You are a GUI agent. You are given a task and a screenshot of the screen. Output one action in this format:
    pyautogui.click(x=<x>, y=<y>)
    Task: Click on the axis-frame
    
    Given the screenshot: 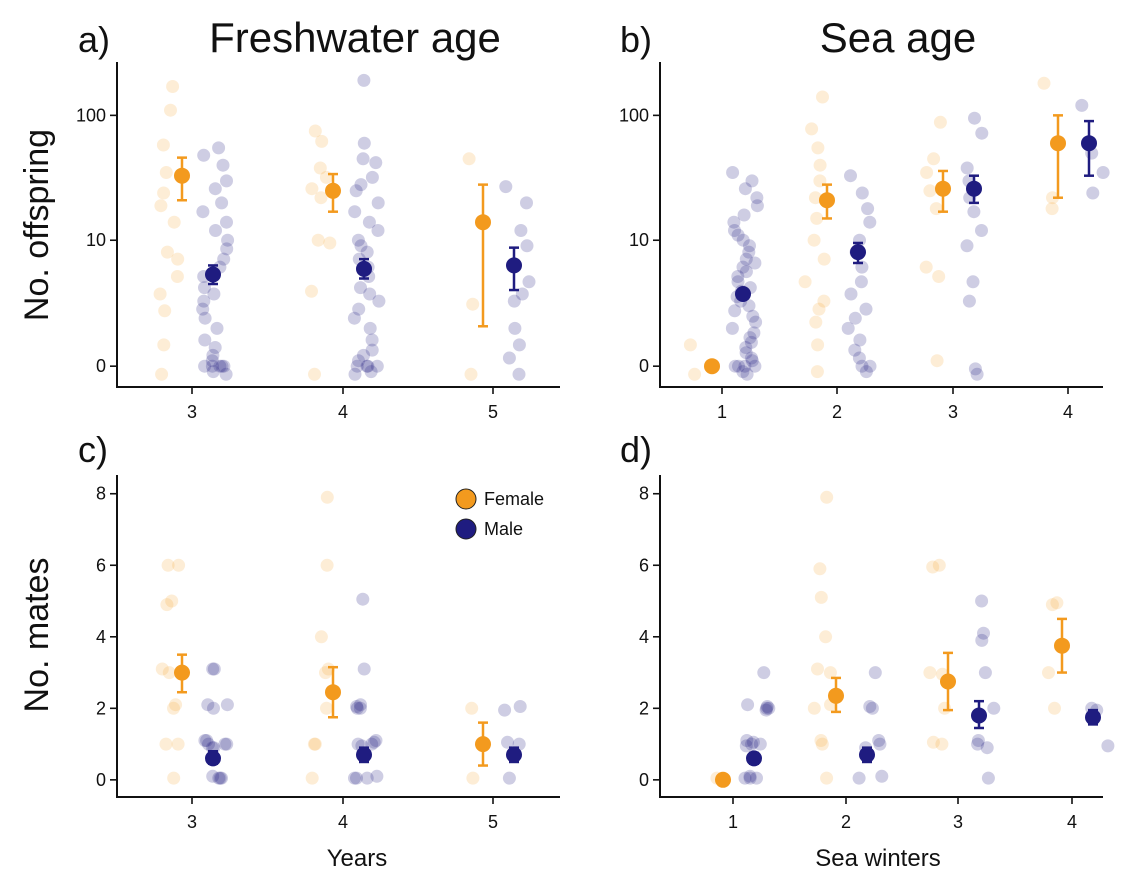 What is the action you would take?
    pyautogui.click(x=881, y=225)
    